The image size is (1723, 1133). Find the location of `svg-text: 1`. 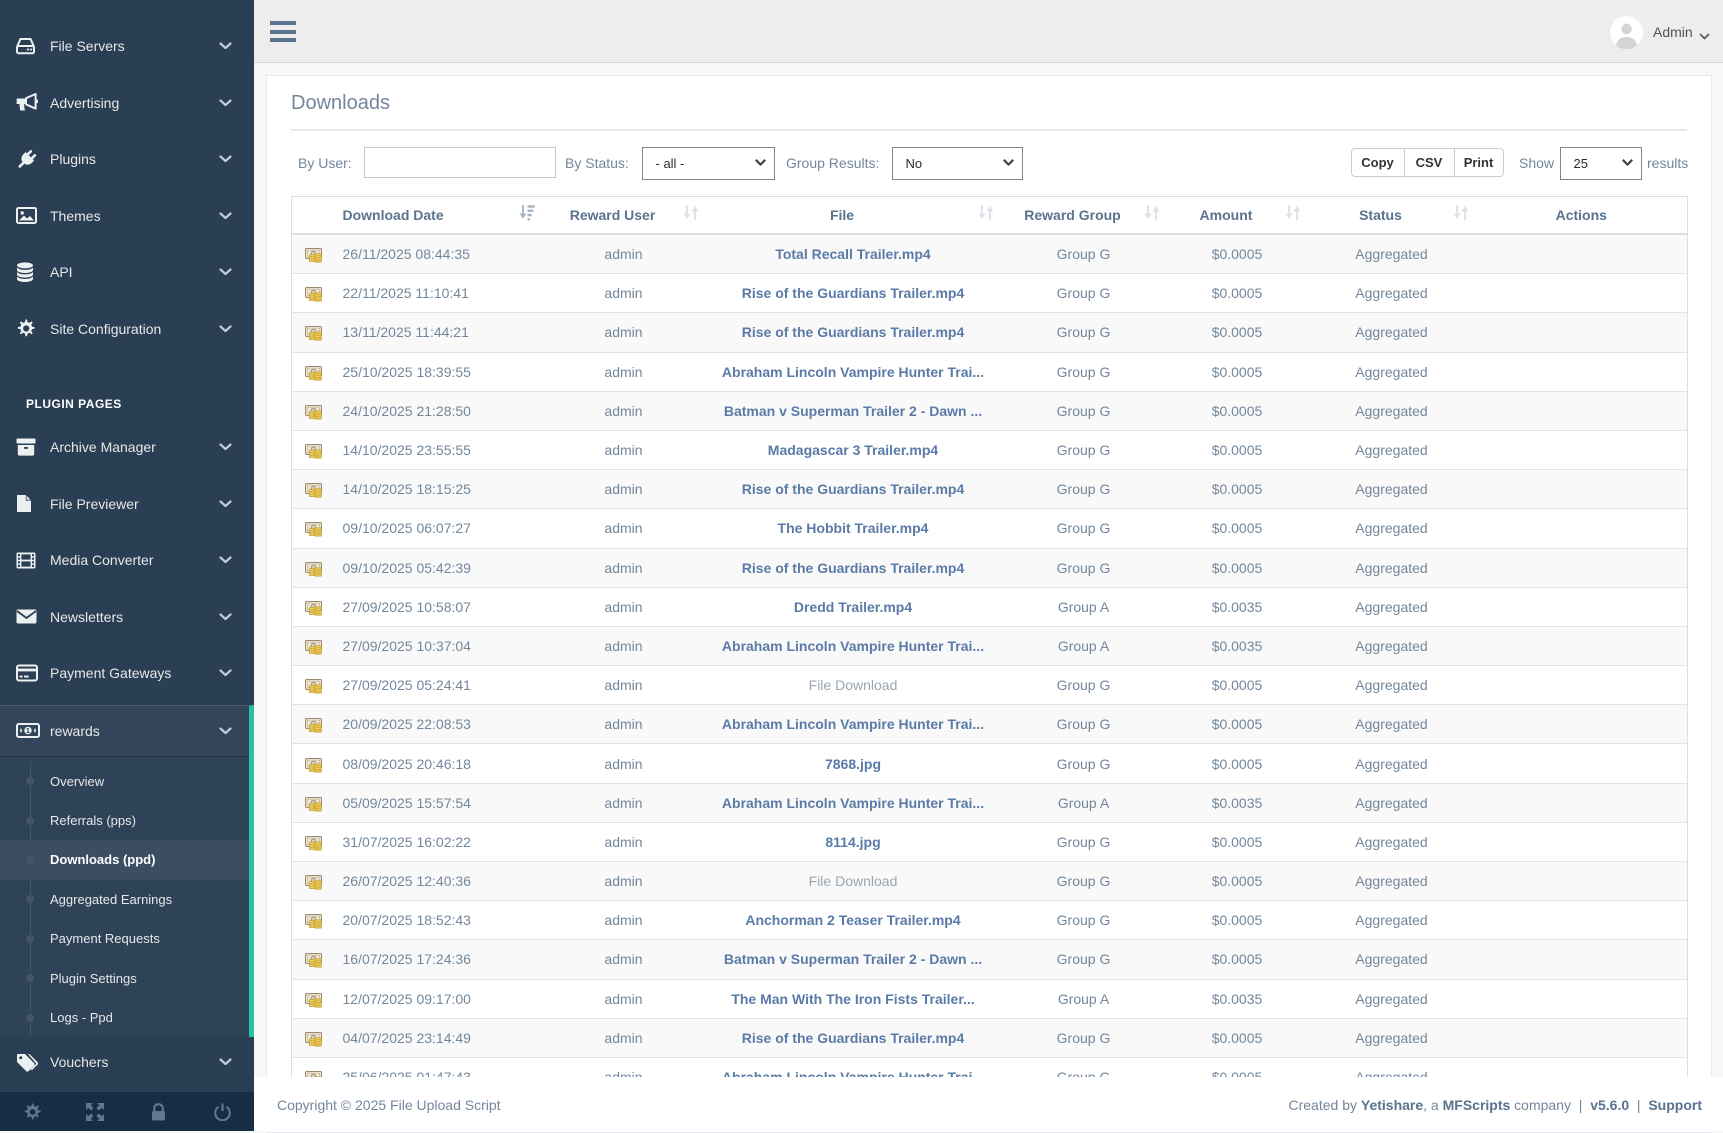

svg-text: 1 is located at coordinates (28, 730).